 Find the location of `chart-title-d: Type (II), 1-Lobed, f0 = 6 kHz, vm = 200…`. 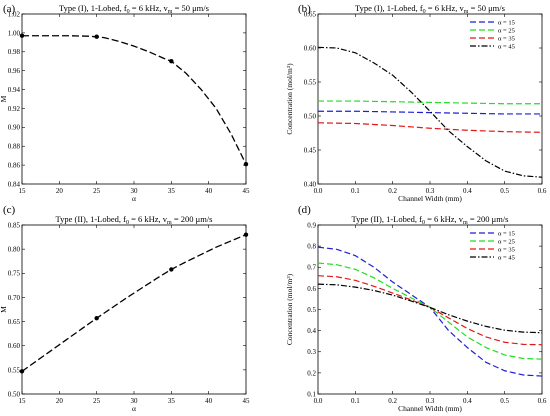

chart-title-d: Type (II), 1-Lobed, f0 = 6 kHz, vm = 200… is located at coordinates (430, 220).